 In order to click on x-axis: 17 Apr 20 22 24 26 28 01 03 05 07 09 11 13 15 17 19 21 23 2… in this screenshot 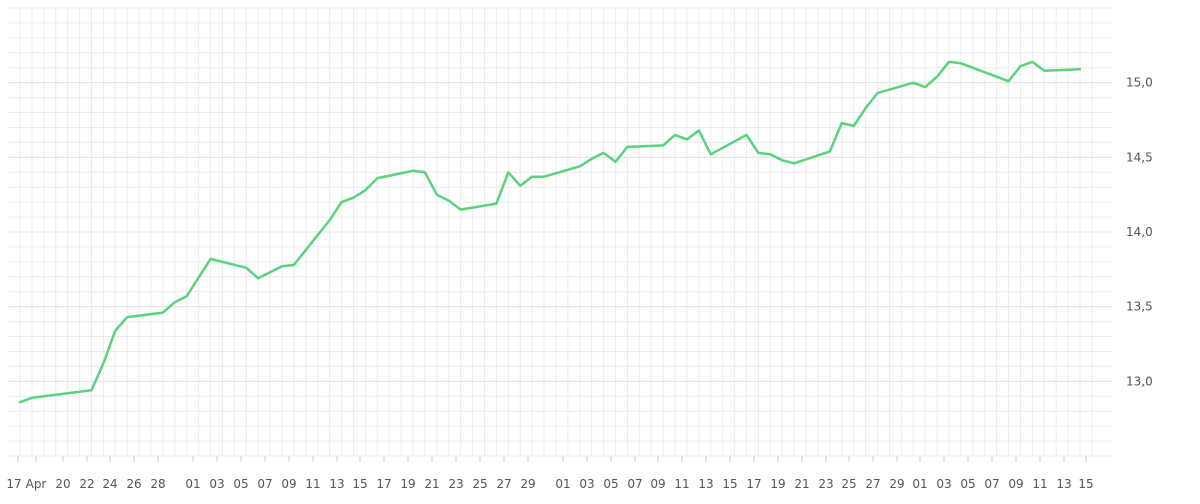, I will do `click(550, 473)`.